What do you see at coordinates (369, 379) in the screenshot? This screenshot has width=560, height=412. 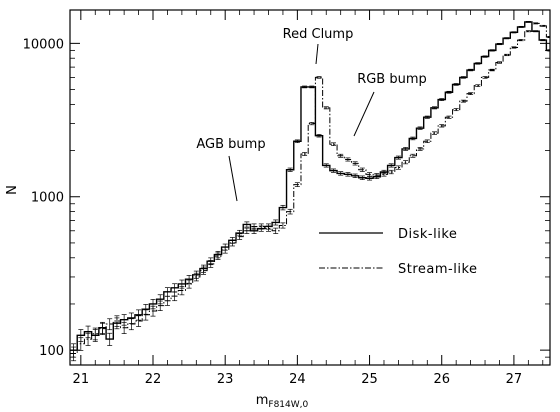 I see `x-tick-label: 25` at bounding box center [369, 379].